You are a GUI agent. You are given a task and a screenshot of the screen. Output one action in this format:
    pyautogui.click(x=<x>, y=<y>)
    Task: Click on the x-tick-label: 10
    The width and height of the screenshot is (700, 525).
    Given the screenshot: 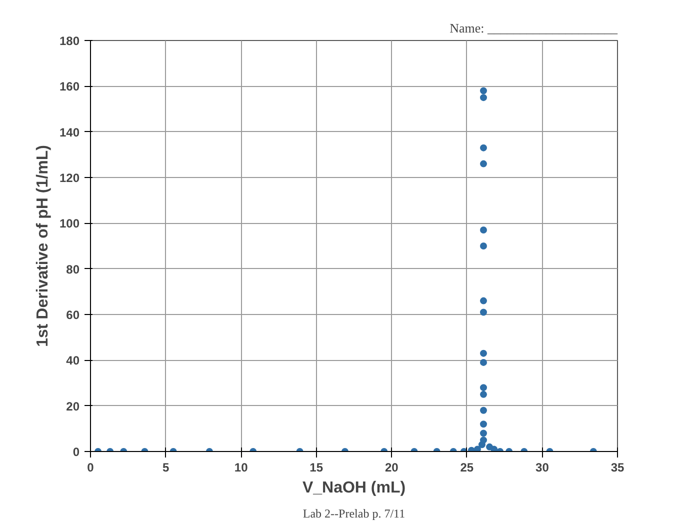 What is the action you would take?
    pyautogui.click(x=241, y=467)
    